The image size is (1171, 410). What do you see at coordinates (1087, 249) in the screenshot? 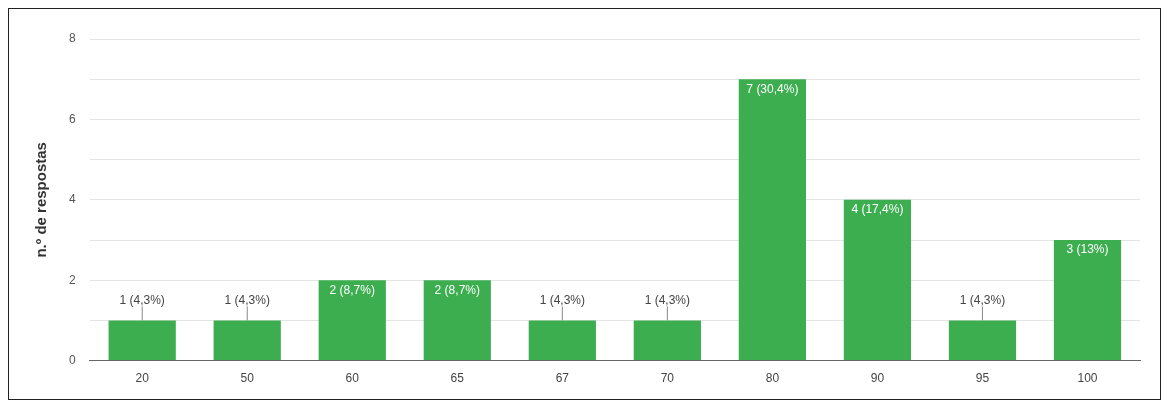
I see `data-label: 3 (13%)` at bounding box center [1087, 249].